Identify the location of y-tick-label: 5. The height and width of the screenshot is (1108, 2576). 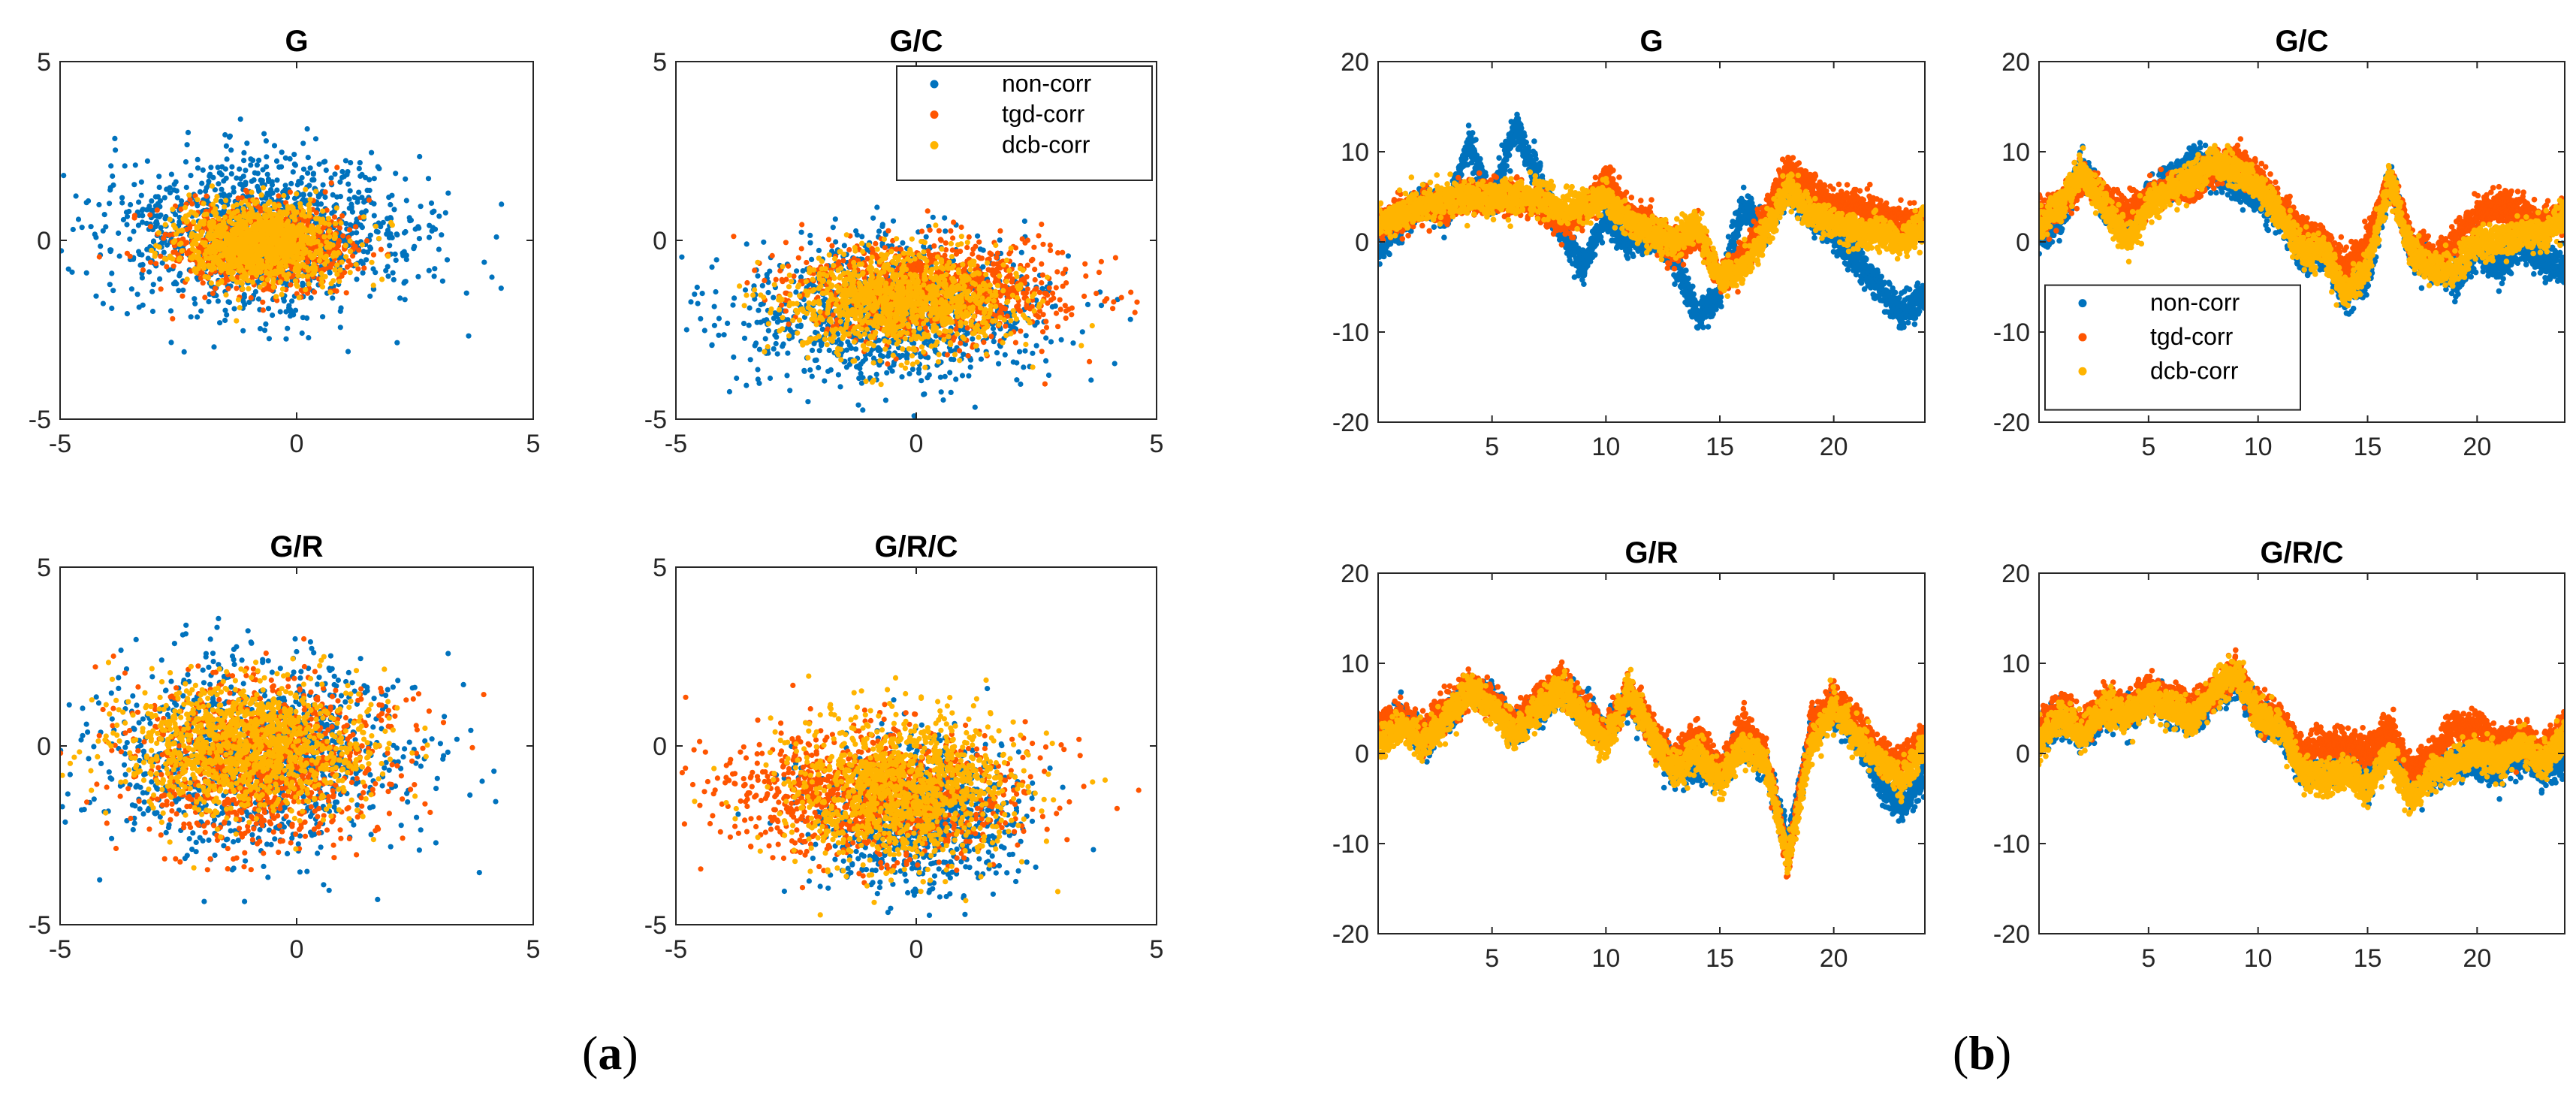
(44, 62).